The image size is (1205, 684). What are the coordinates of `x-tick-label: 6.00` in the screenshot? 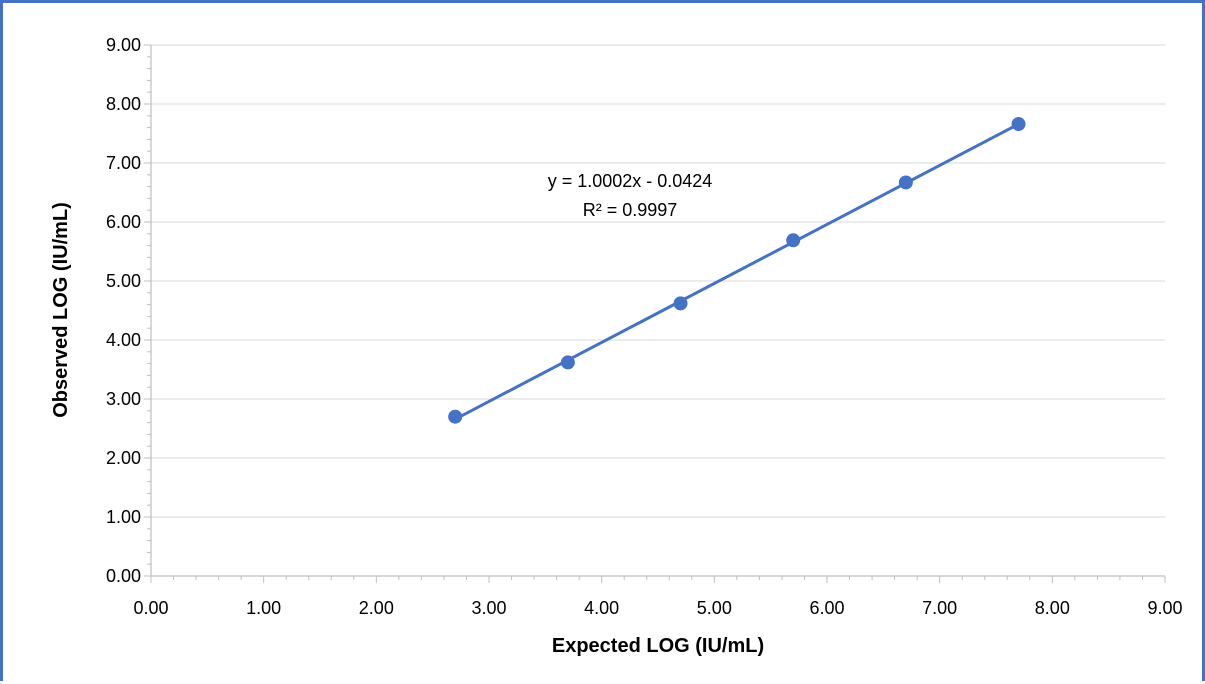 It's located at (826, 608).